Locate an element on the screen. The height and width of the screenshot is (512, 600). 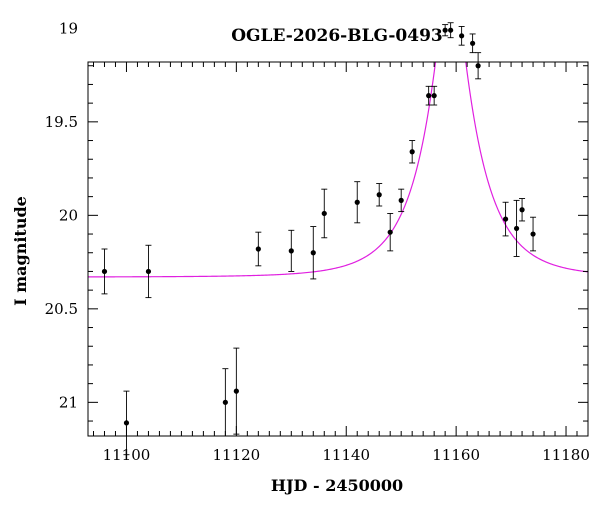
x-tick-label: 11100 is located at coordinates (127, 455).